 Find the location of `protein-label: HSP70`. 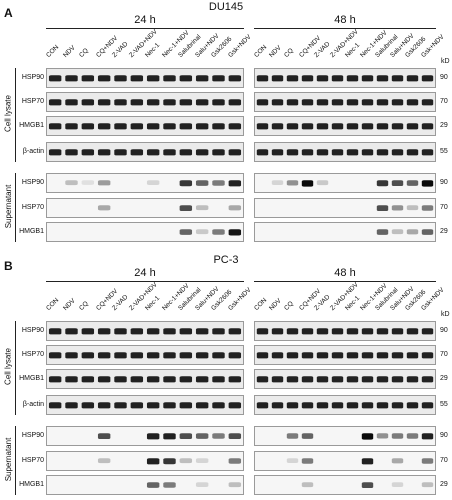

protein-label: HSP70 is located at coordinates (32, 101).